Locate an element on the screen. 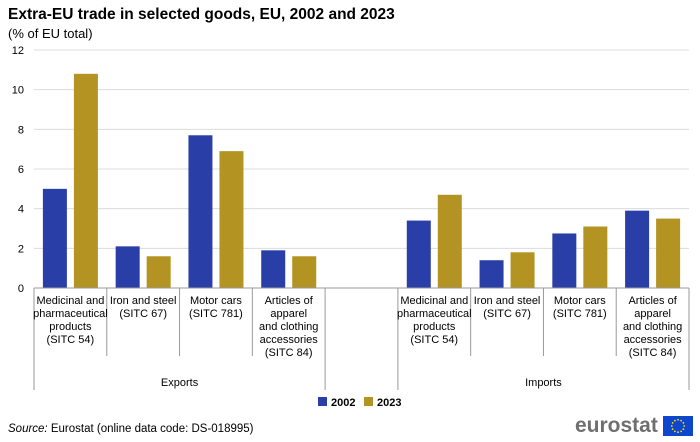 The width and height of the screenshot is (700, 442). legend-swatch-2002 is located at coordinates (322, 401).